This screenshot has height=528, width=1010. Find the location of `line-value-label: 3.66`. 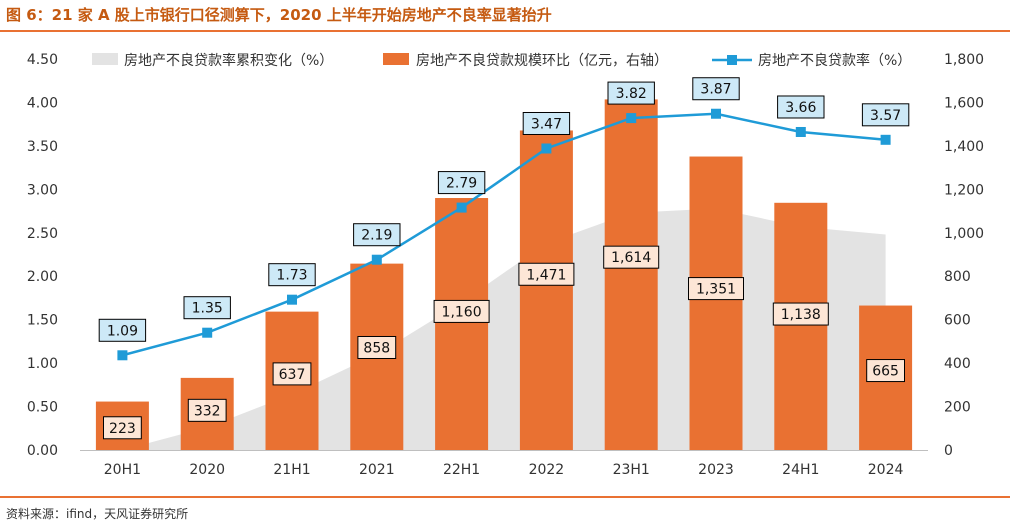

line-value-label: 3.66 is located at coordinates (800, 108).